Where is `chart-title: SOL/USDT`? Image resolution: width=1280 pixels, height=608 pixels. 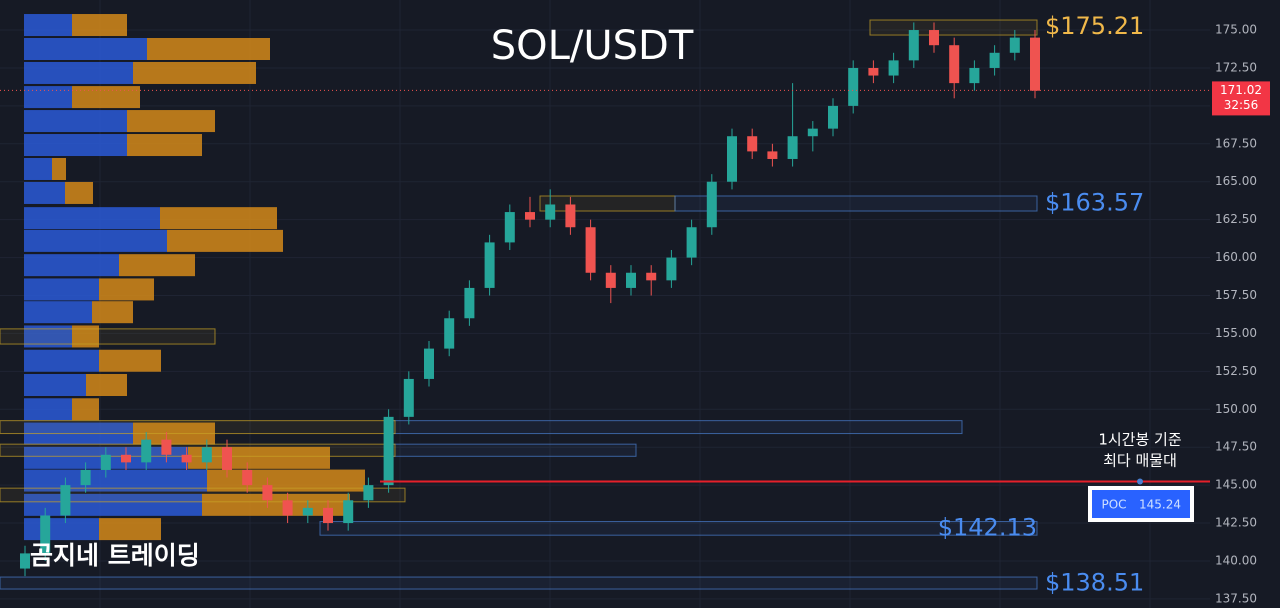
chart-title: SOL/USDT is located at coordinates (592, 46).